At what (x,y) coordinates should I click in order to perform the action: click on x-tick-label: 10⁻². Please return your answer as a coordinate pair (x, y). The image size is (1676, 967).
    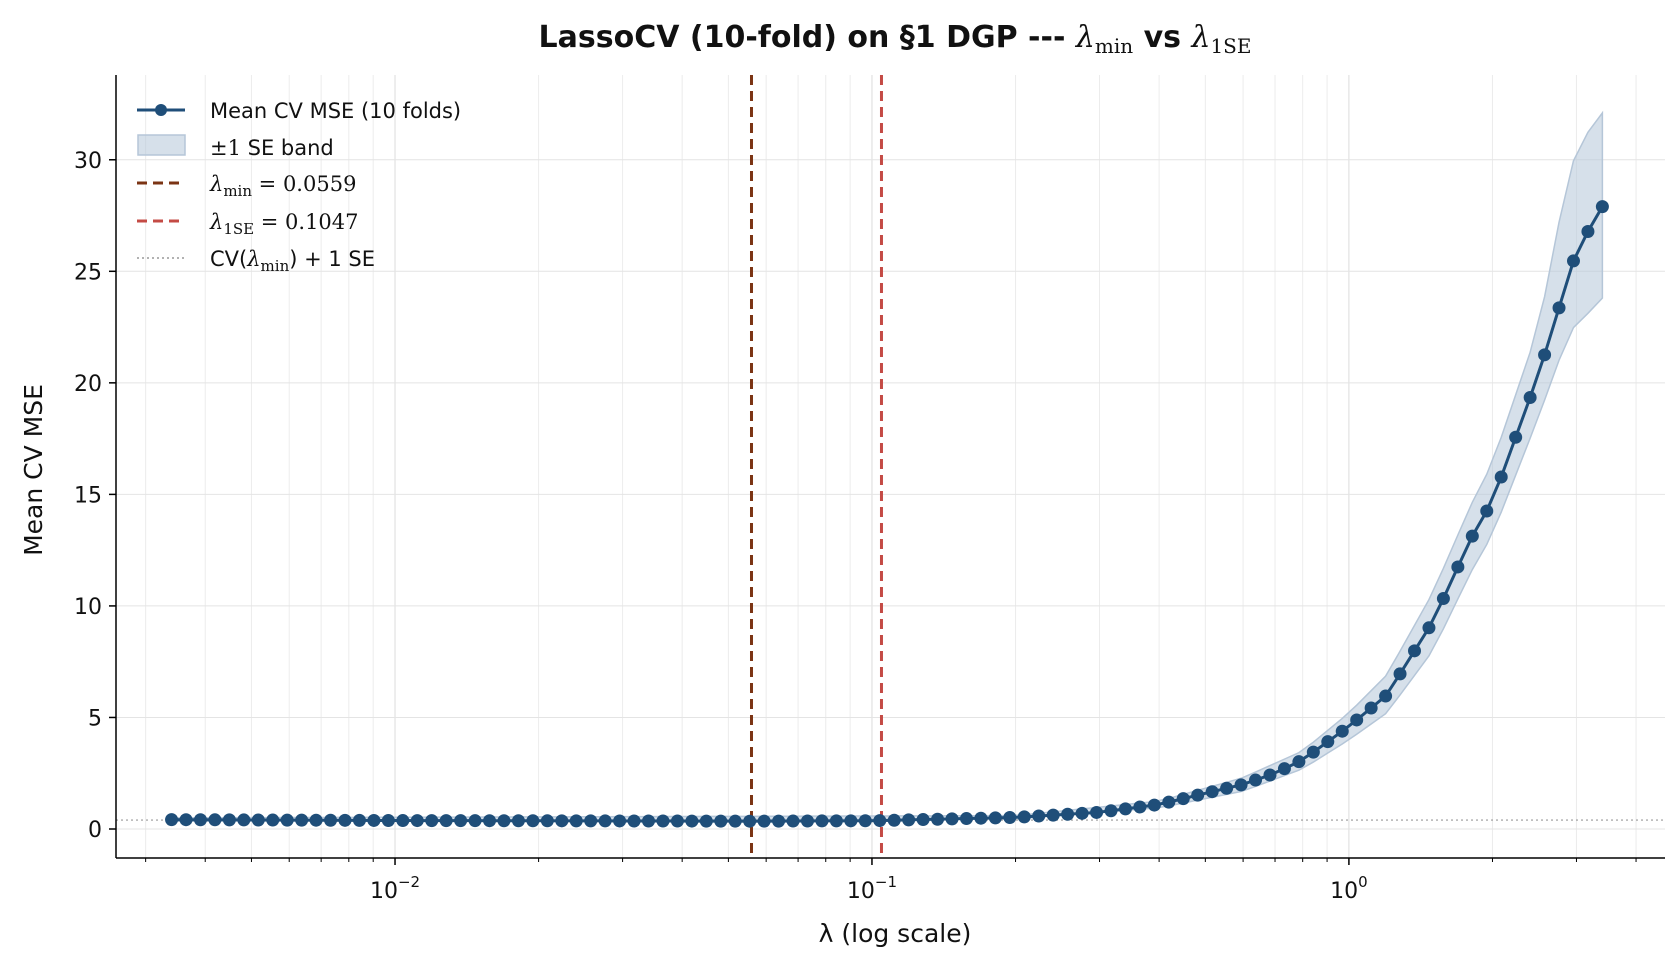
    Looking at the image, I should click on (395, 888).